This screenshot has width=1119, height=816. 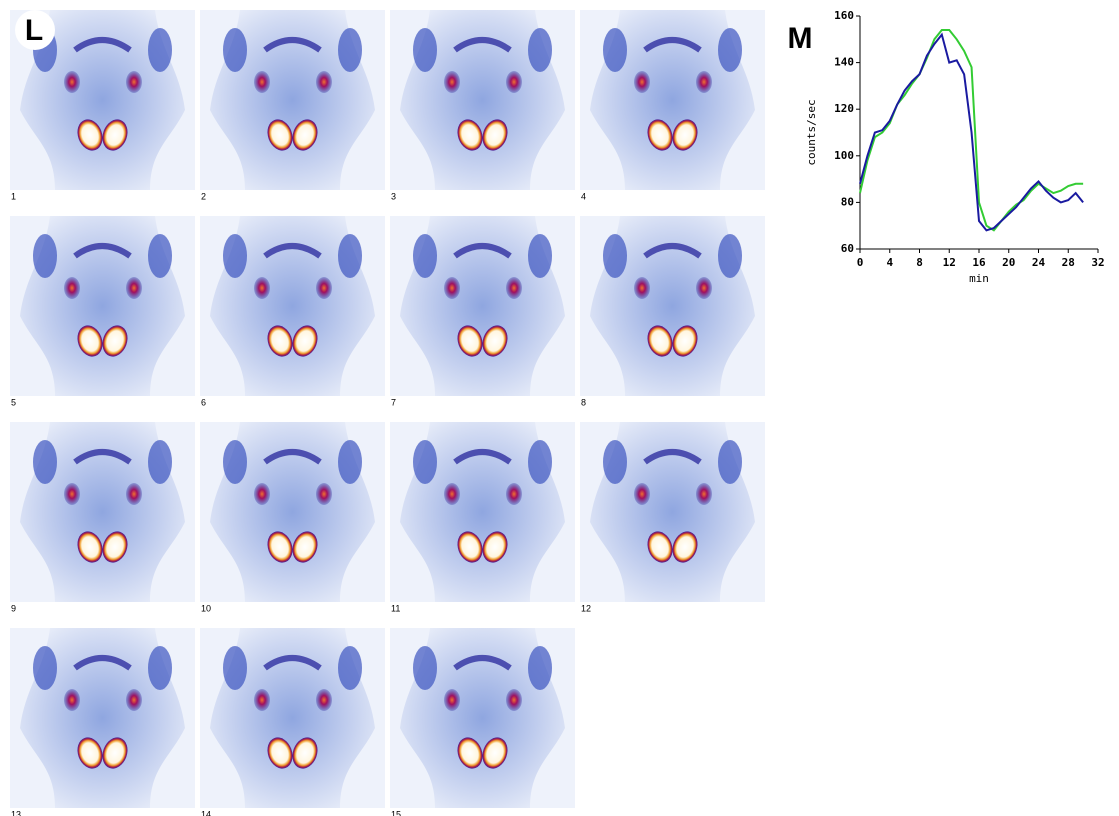 I want to click on frame-label: 13, so click(x=16, y=812).